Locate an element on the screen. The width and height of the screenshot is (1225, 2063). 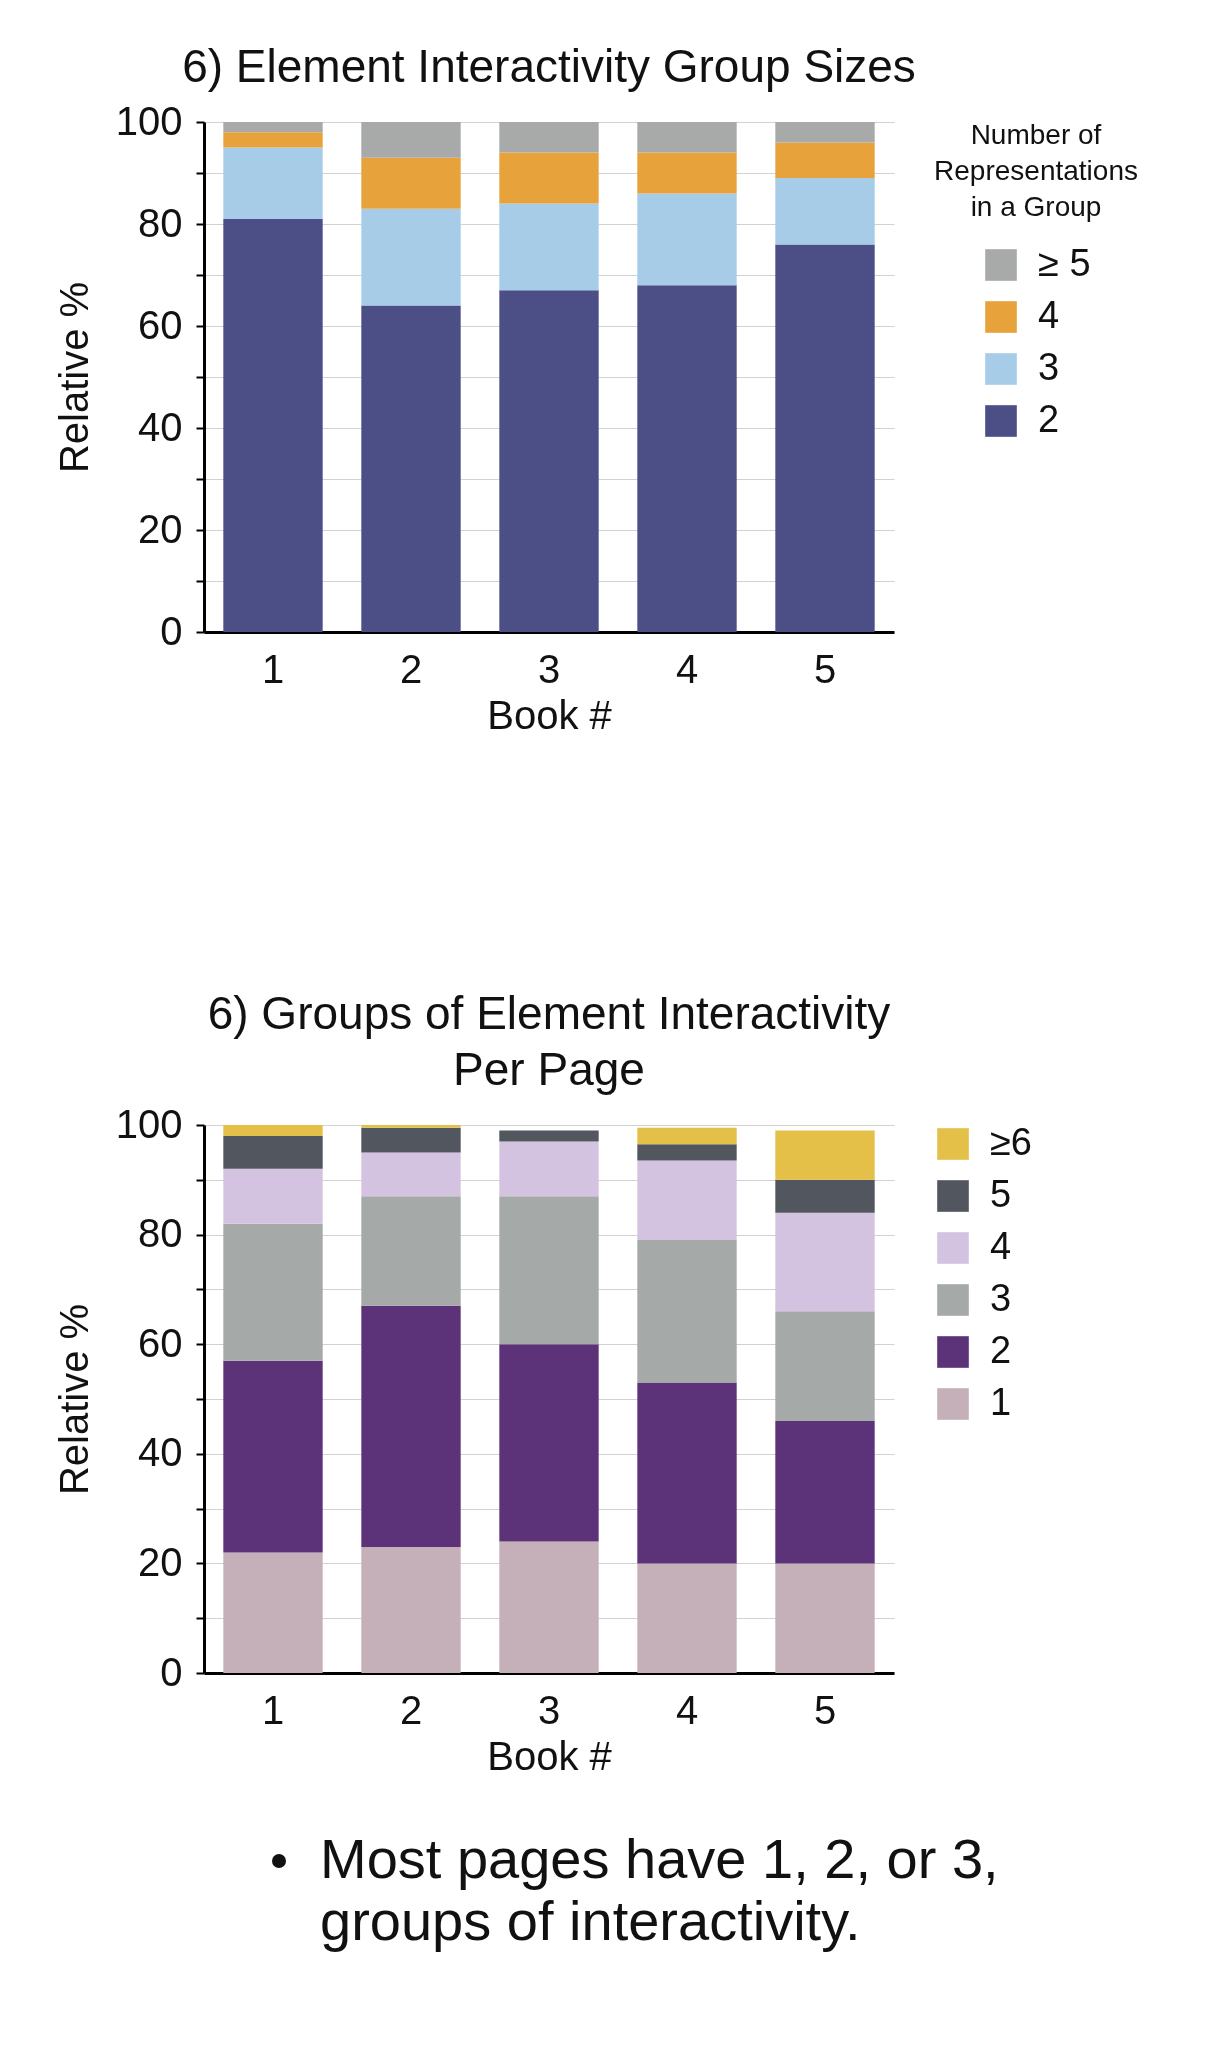
legend-label: ≥ 5 is located at coordinates (1064, 263).